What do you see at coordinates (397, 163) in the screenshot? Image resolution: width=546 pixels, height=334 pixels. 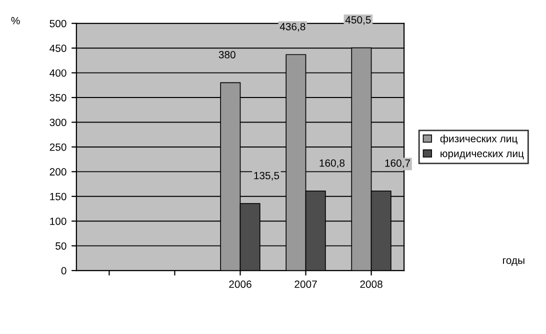 I see `data-label: 160,7` at bounding box center [397, 163].